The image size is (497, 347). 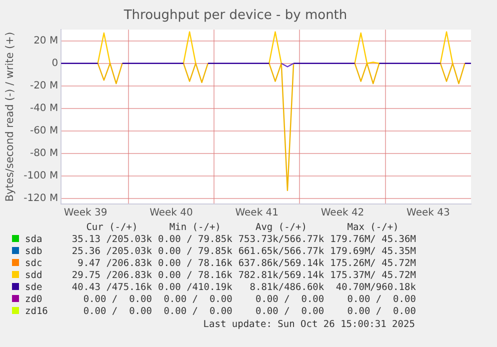 What do you see at coordinates (428, 213) in the screenshot?
I see `x-tick-label: Week 43` at bounding box center [428, 213].